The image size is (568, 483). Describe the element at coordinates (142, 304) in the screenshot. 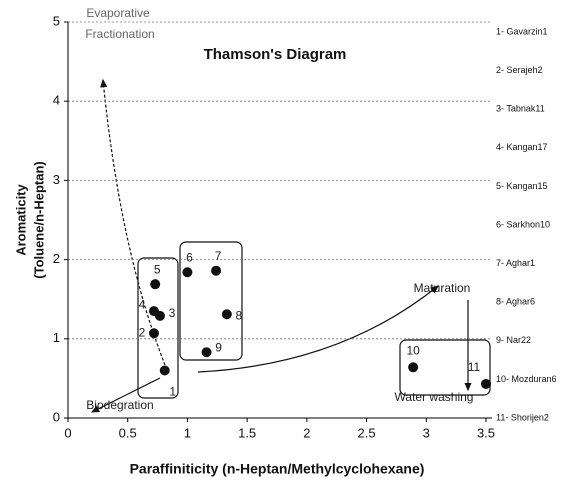

I see `point-label: 4` at that location.